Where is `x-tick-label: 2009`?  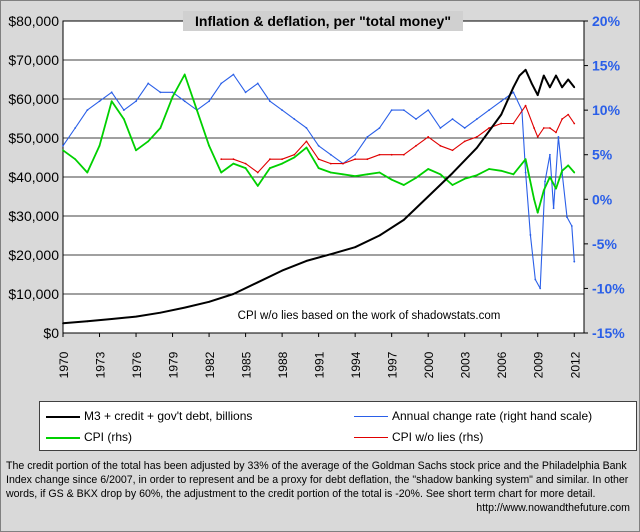 x-tick-label: 2009 is located at coordinates (539, 364).